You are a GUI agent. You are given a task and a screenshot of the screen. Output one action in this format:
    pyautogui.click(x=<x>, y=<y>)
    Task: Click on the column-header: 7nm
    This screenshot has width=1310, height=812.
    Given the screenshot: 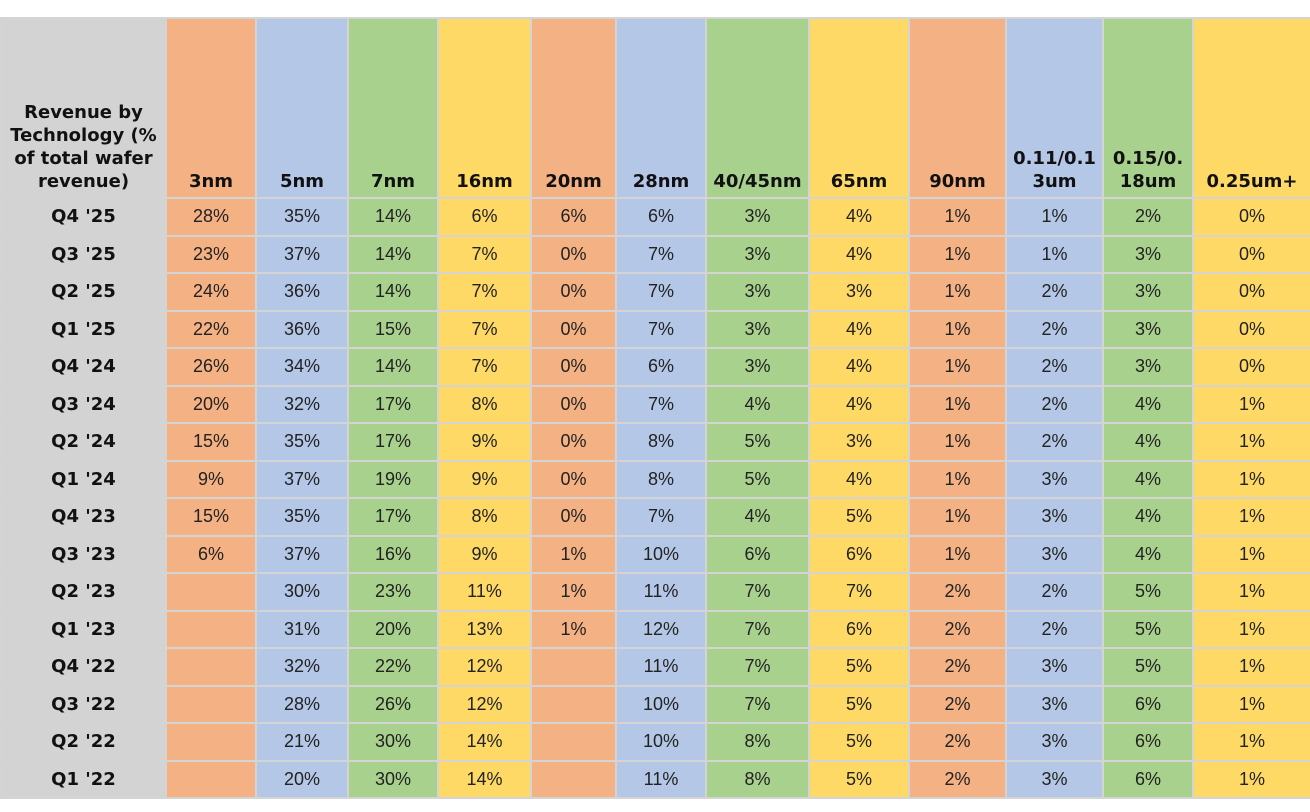 What is the action you would take?
    pyautogui.click(x=393, y=108)
    